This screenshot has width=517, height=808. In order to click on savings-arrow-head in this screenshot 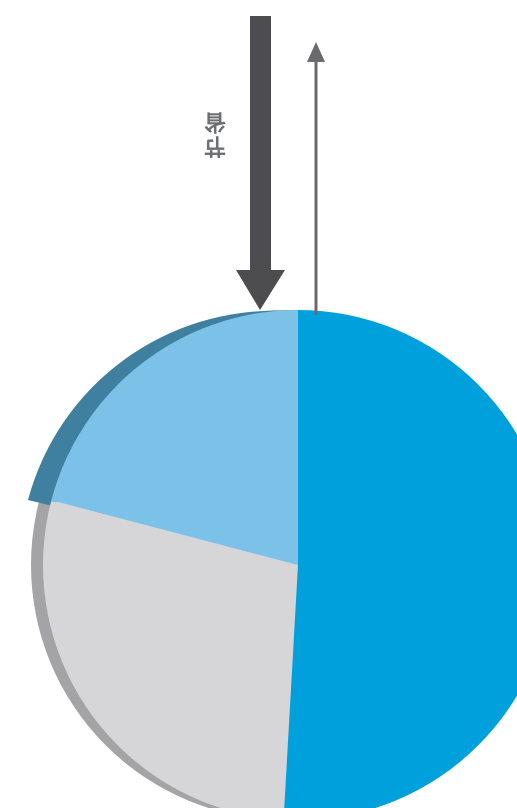, I will do `click(260, 290)`.